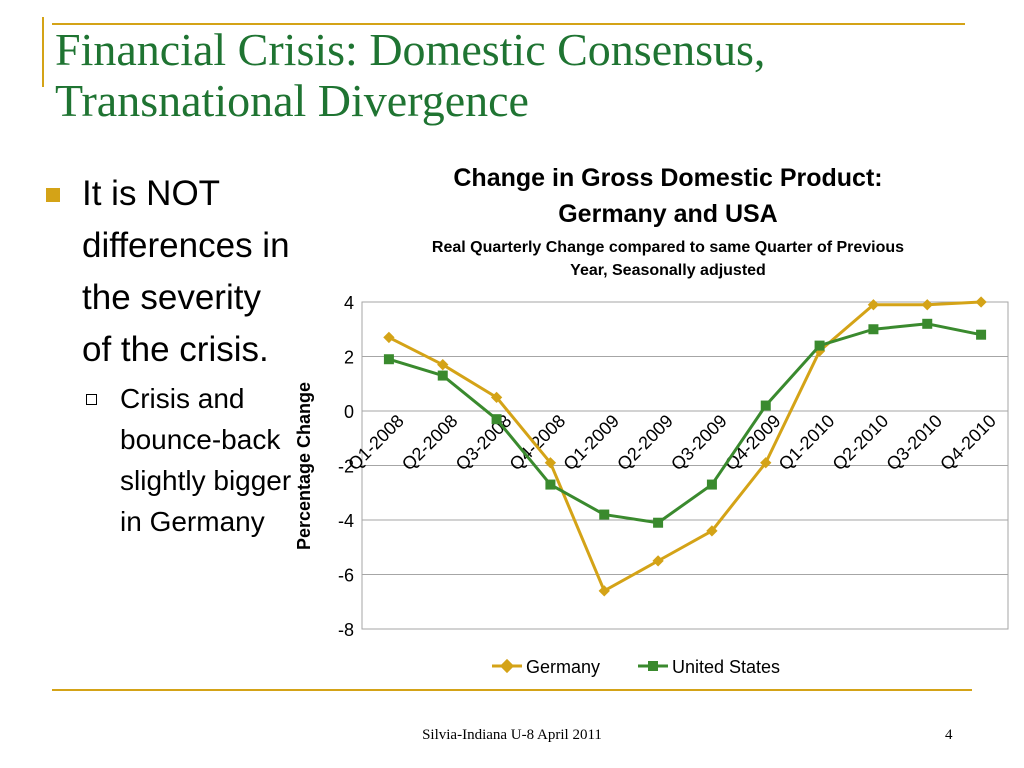 The image size is (1024, 768). I want to click on y-tick-label: -2, so click(346, 467).